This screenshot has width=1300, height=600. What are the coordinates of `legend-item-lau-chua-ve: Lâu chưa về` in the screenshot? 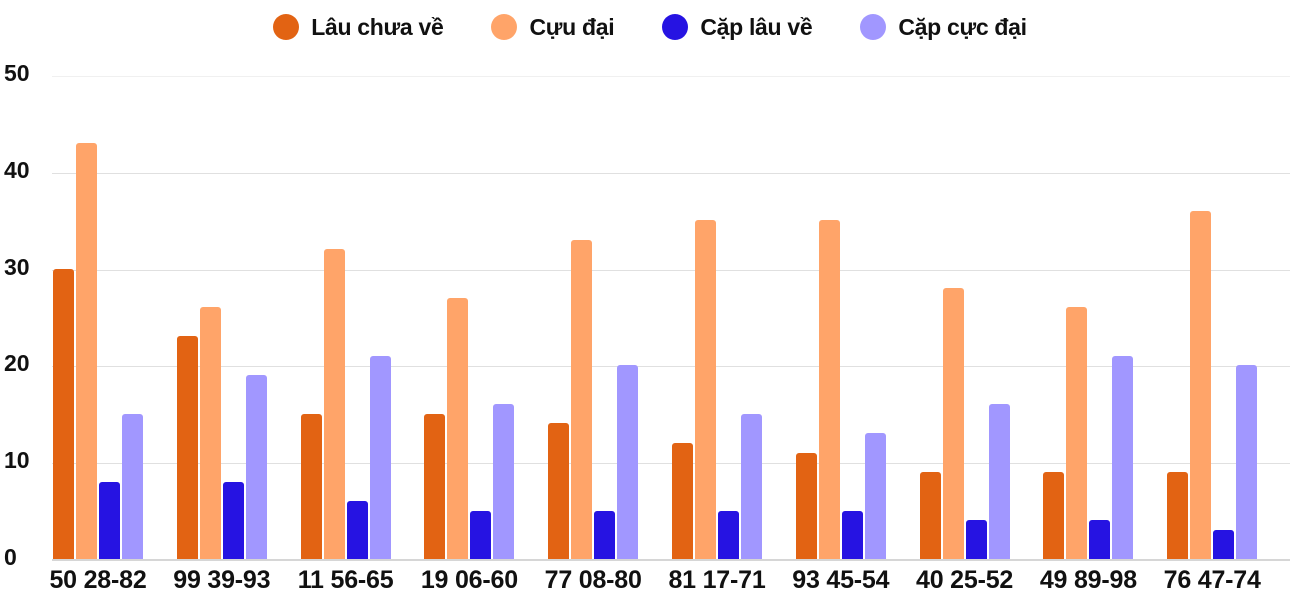 It's located at (358, 27).